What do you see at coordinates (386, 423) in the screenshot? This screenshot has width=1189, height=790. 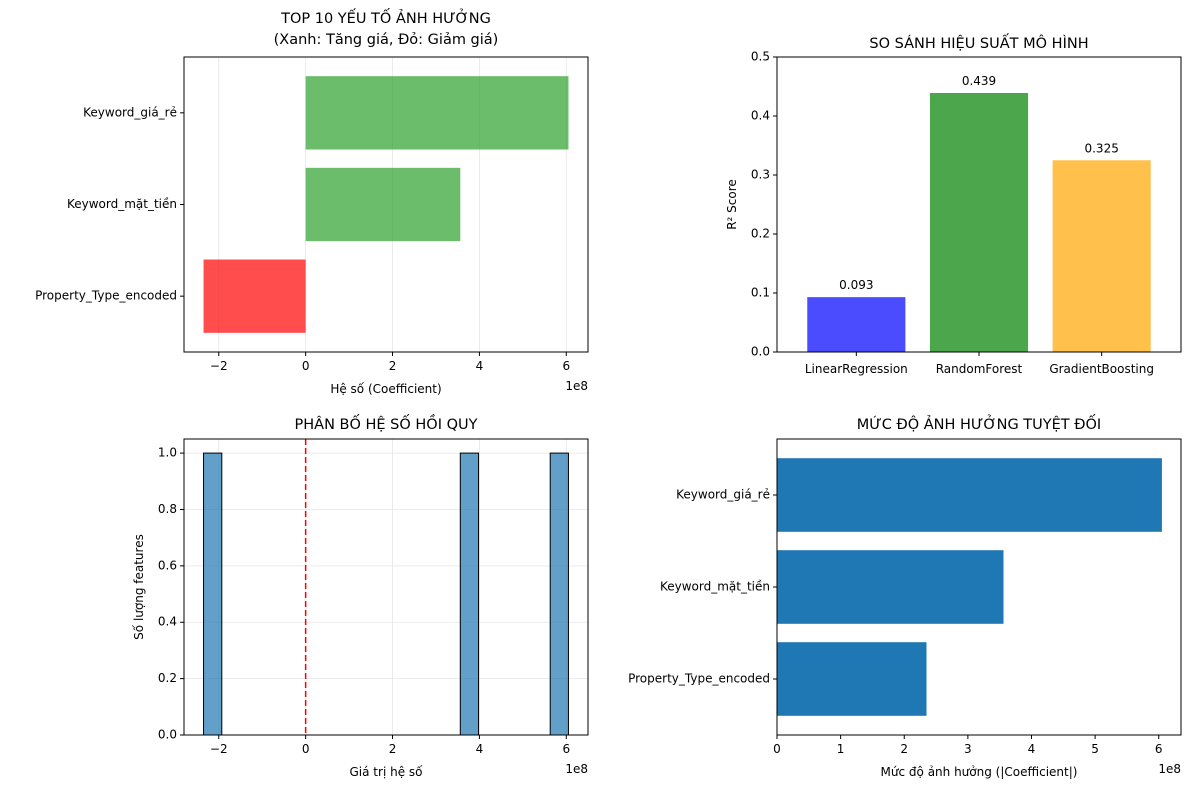 I see `histogram-title: PHÂN BỐ HỆ SỐ HỒI QUY` at bounding box center [386, 423].